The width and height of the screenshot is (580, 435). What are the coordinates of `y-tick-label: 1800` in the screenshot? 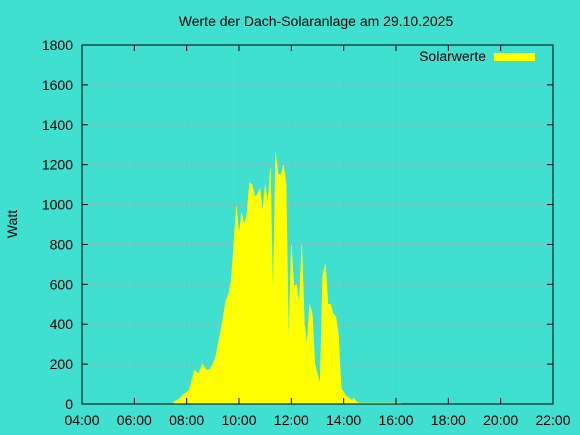 It's located at (57, 45).